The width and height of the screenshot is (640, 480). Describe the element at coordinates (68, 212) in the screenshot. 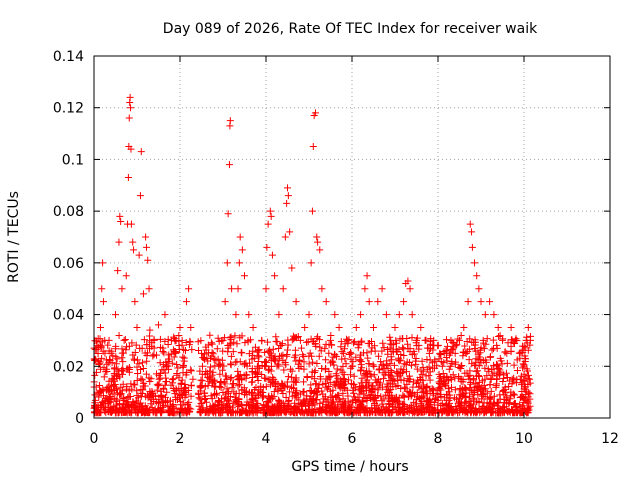

I see `y-tick-label: 0.08` at that location.